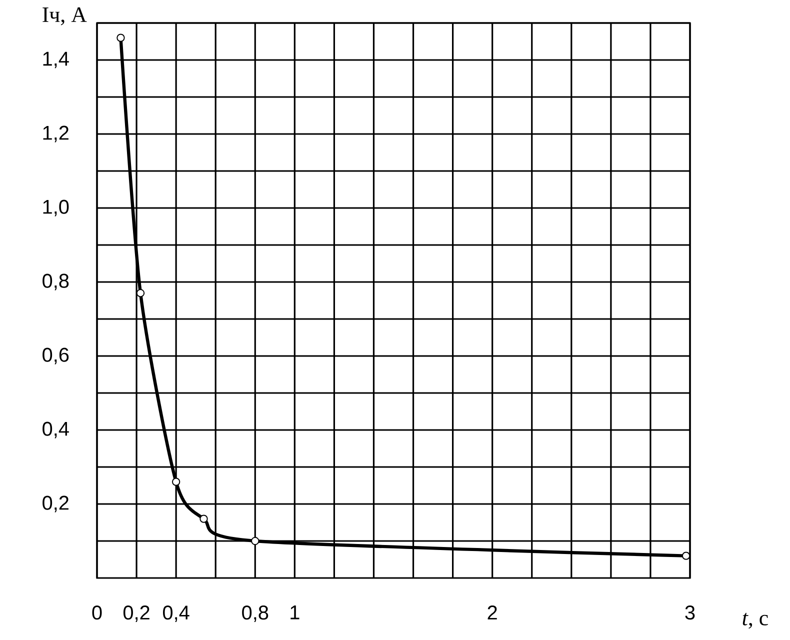 The image size is (790, 640). I want to click on x-tick-label: 0,2, so click(136, 614).